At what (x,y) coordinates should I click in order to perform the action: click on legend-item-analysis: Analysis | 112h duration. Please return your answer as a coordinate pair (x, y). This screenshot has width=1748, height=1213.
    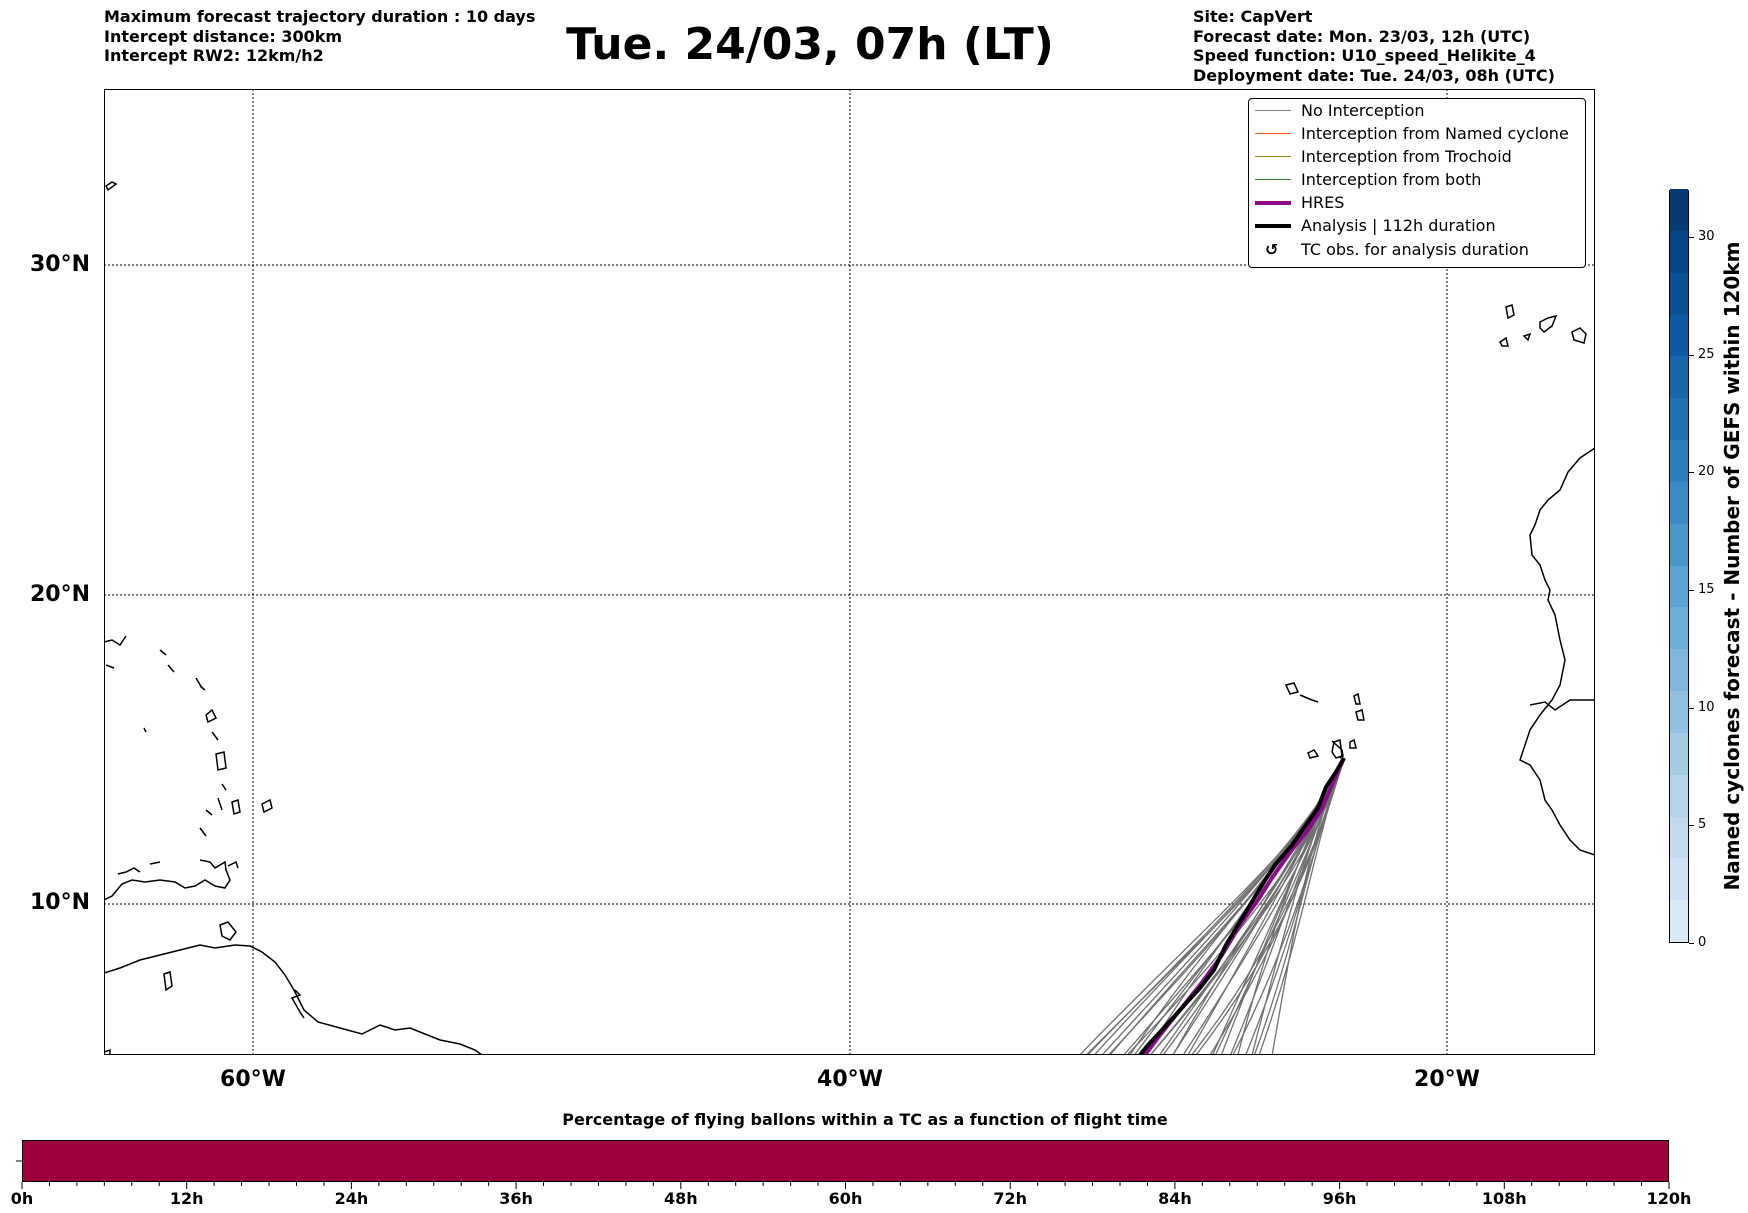
    Looking at the image, I should click on (1417, 226).